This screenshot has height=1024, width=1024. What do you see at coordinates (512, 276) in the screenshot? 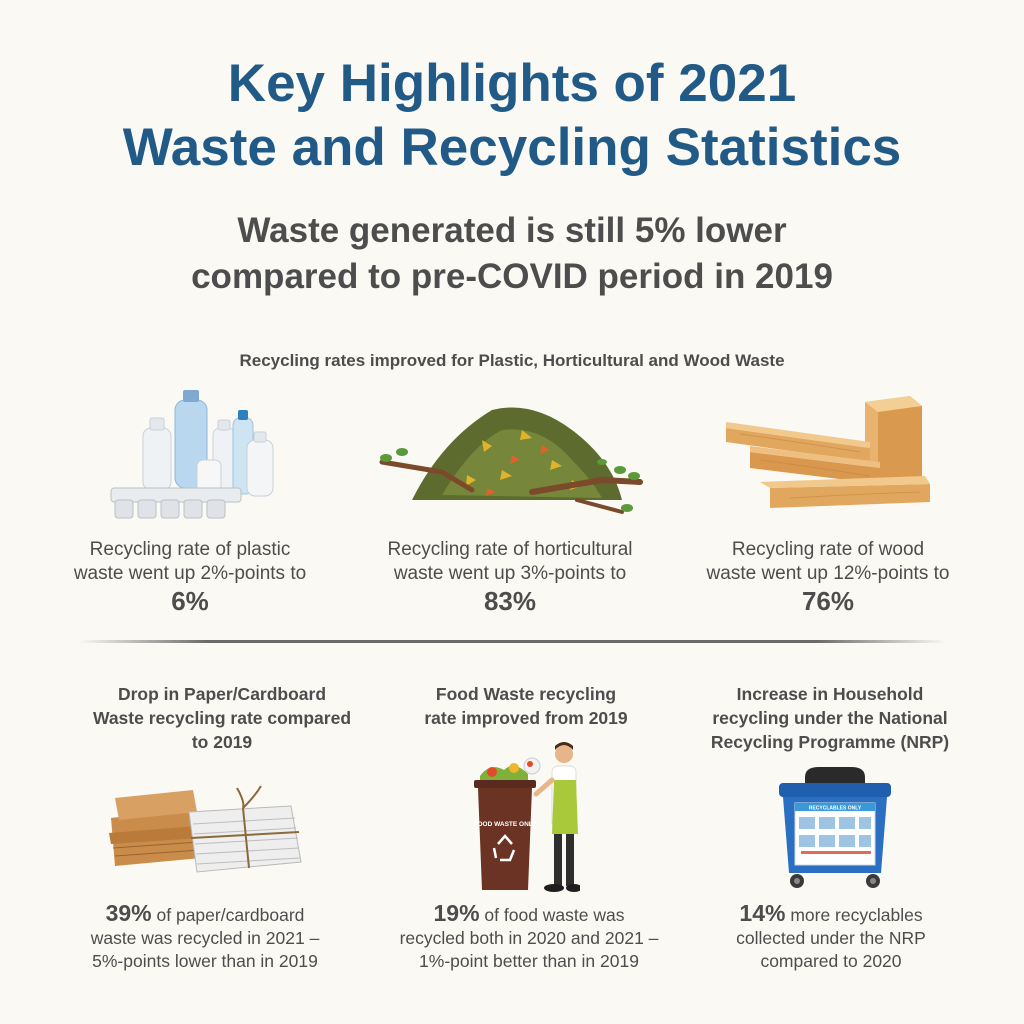
I see `subtitle-line-2: compared to pre-COVID period in 2019` at bounding box center [512, 276].